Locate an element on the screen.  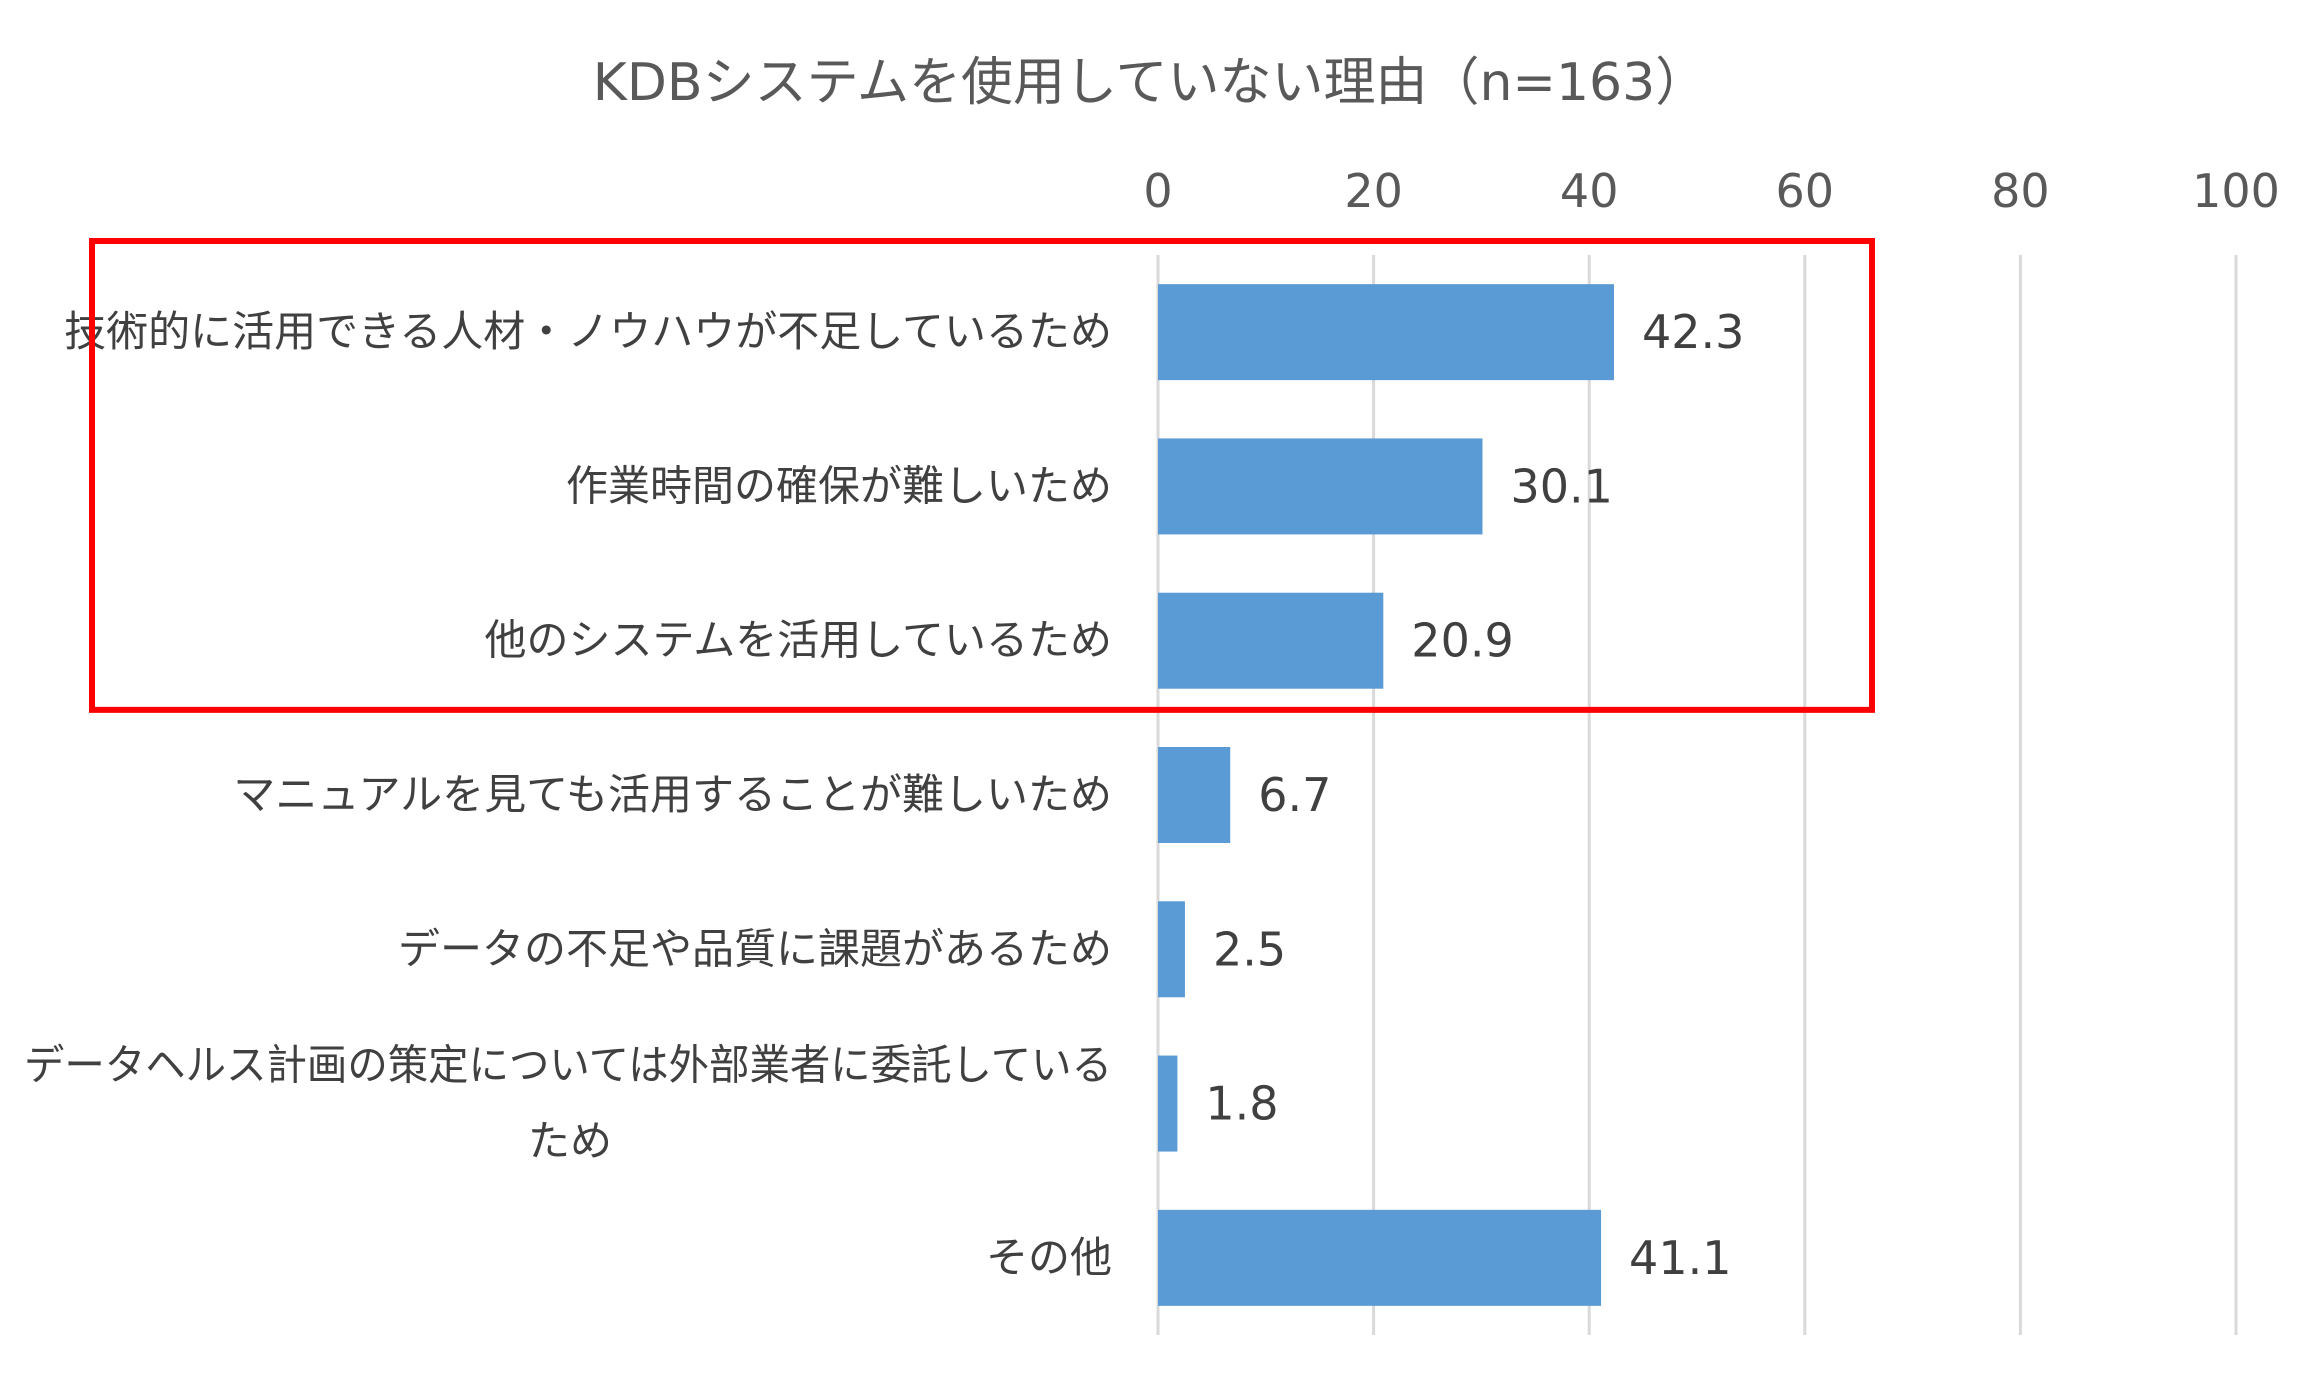
x-axis-ticks: 0 20 40 60 80 100 is located at coordinates (1711, 191).